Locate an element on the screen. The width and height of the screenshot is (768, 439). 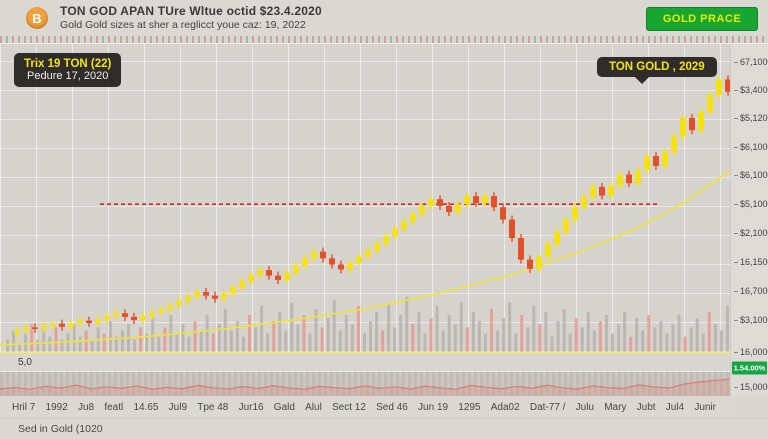
scale-strip: 5,0 is located at coordinates (365, 363).